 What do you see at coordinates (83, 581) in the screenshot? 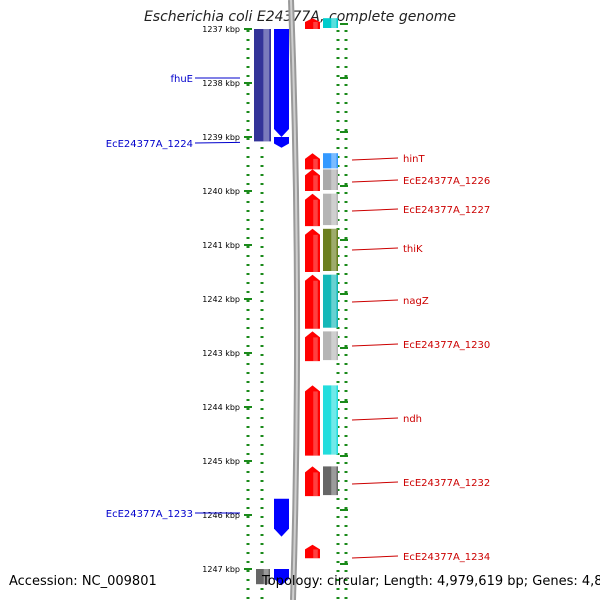
I see `accession-text: Accession: NC_009801` at bounding box center [83, 581].